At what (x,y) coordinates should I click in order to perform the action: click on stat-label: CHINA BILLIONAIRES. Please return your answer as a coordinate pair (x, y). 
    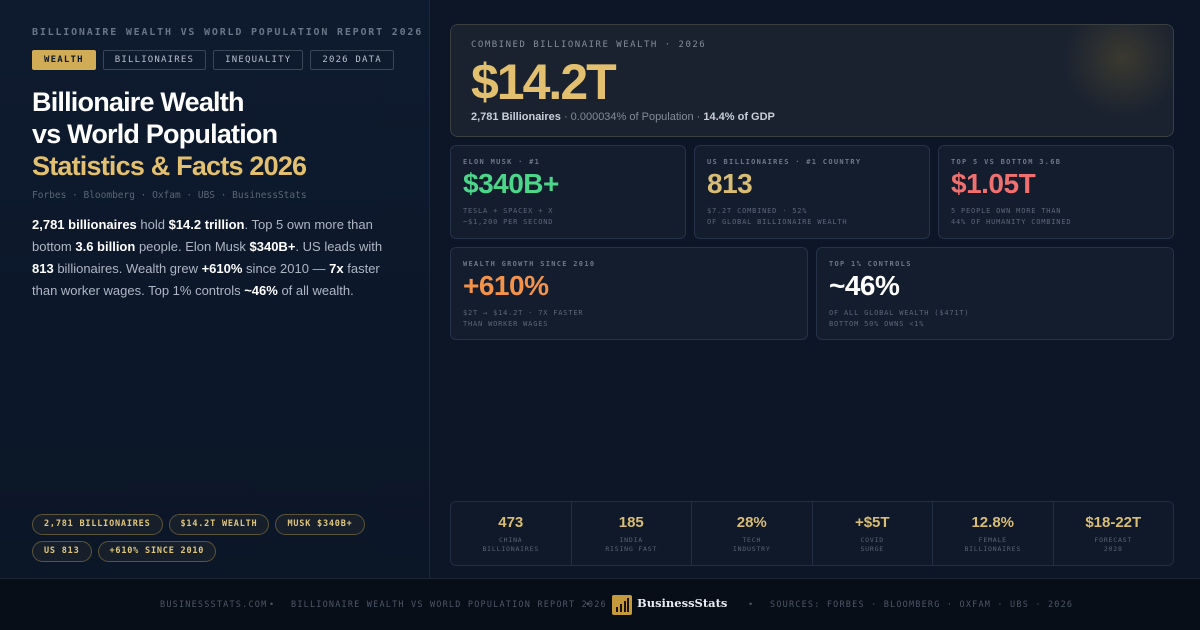
    Looking at the image, I should click on (511, 545).